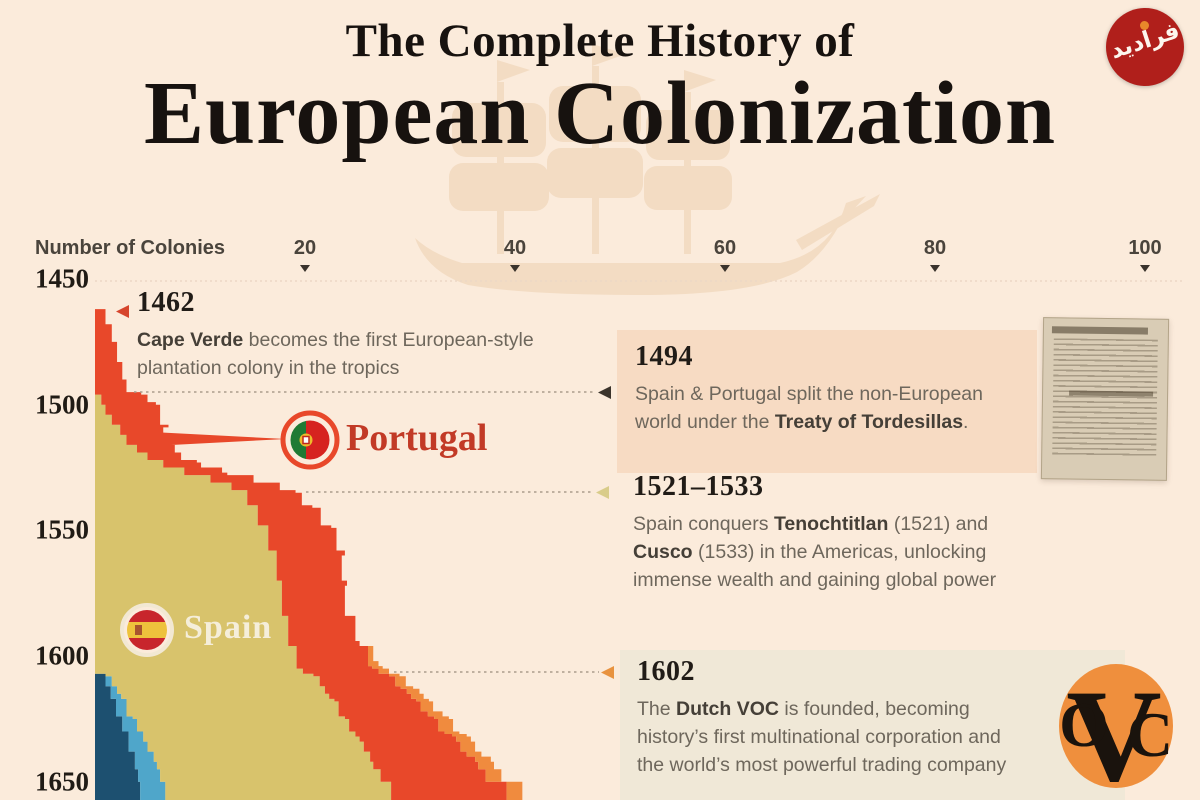 The height and width of the screenshot is (800, 1200). Describe the element at coordinates (62, 781) in the screenshot. I see `y-year-1650: 1650` at that location.